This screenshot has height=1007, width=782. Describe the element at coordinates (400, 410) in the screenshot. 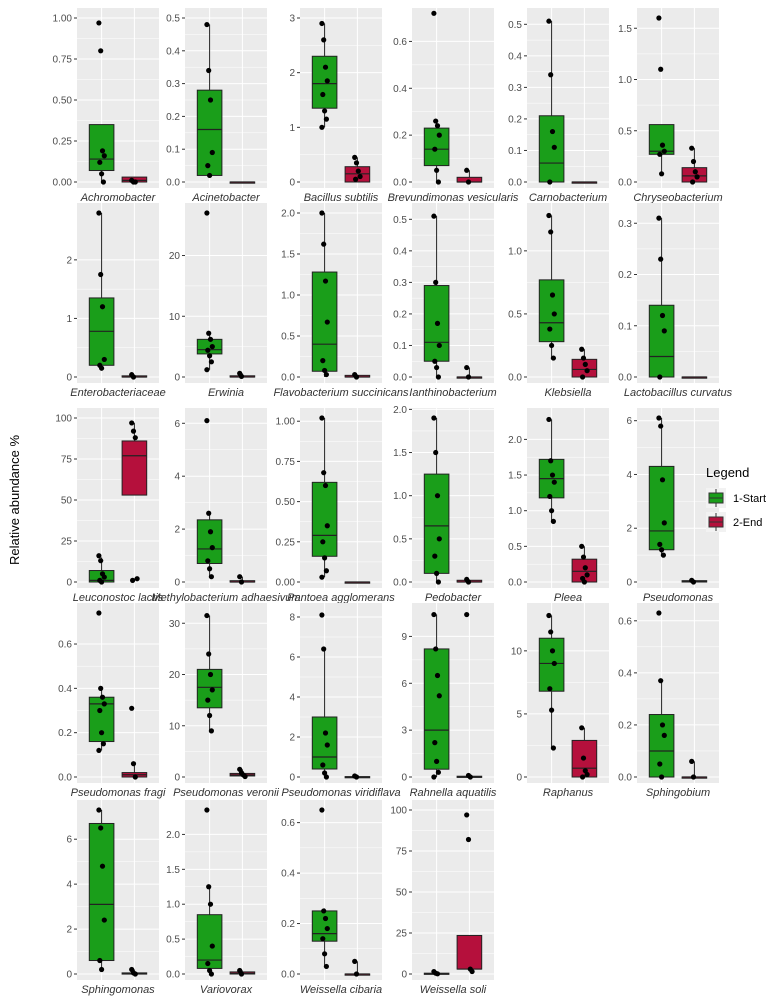

I see `y-tick-label: 2.0` at that location.